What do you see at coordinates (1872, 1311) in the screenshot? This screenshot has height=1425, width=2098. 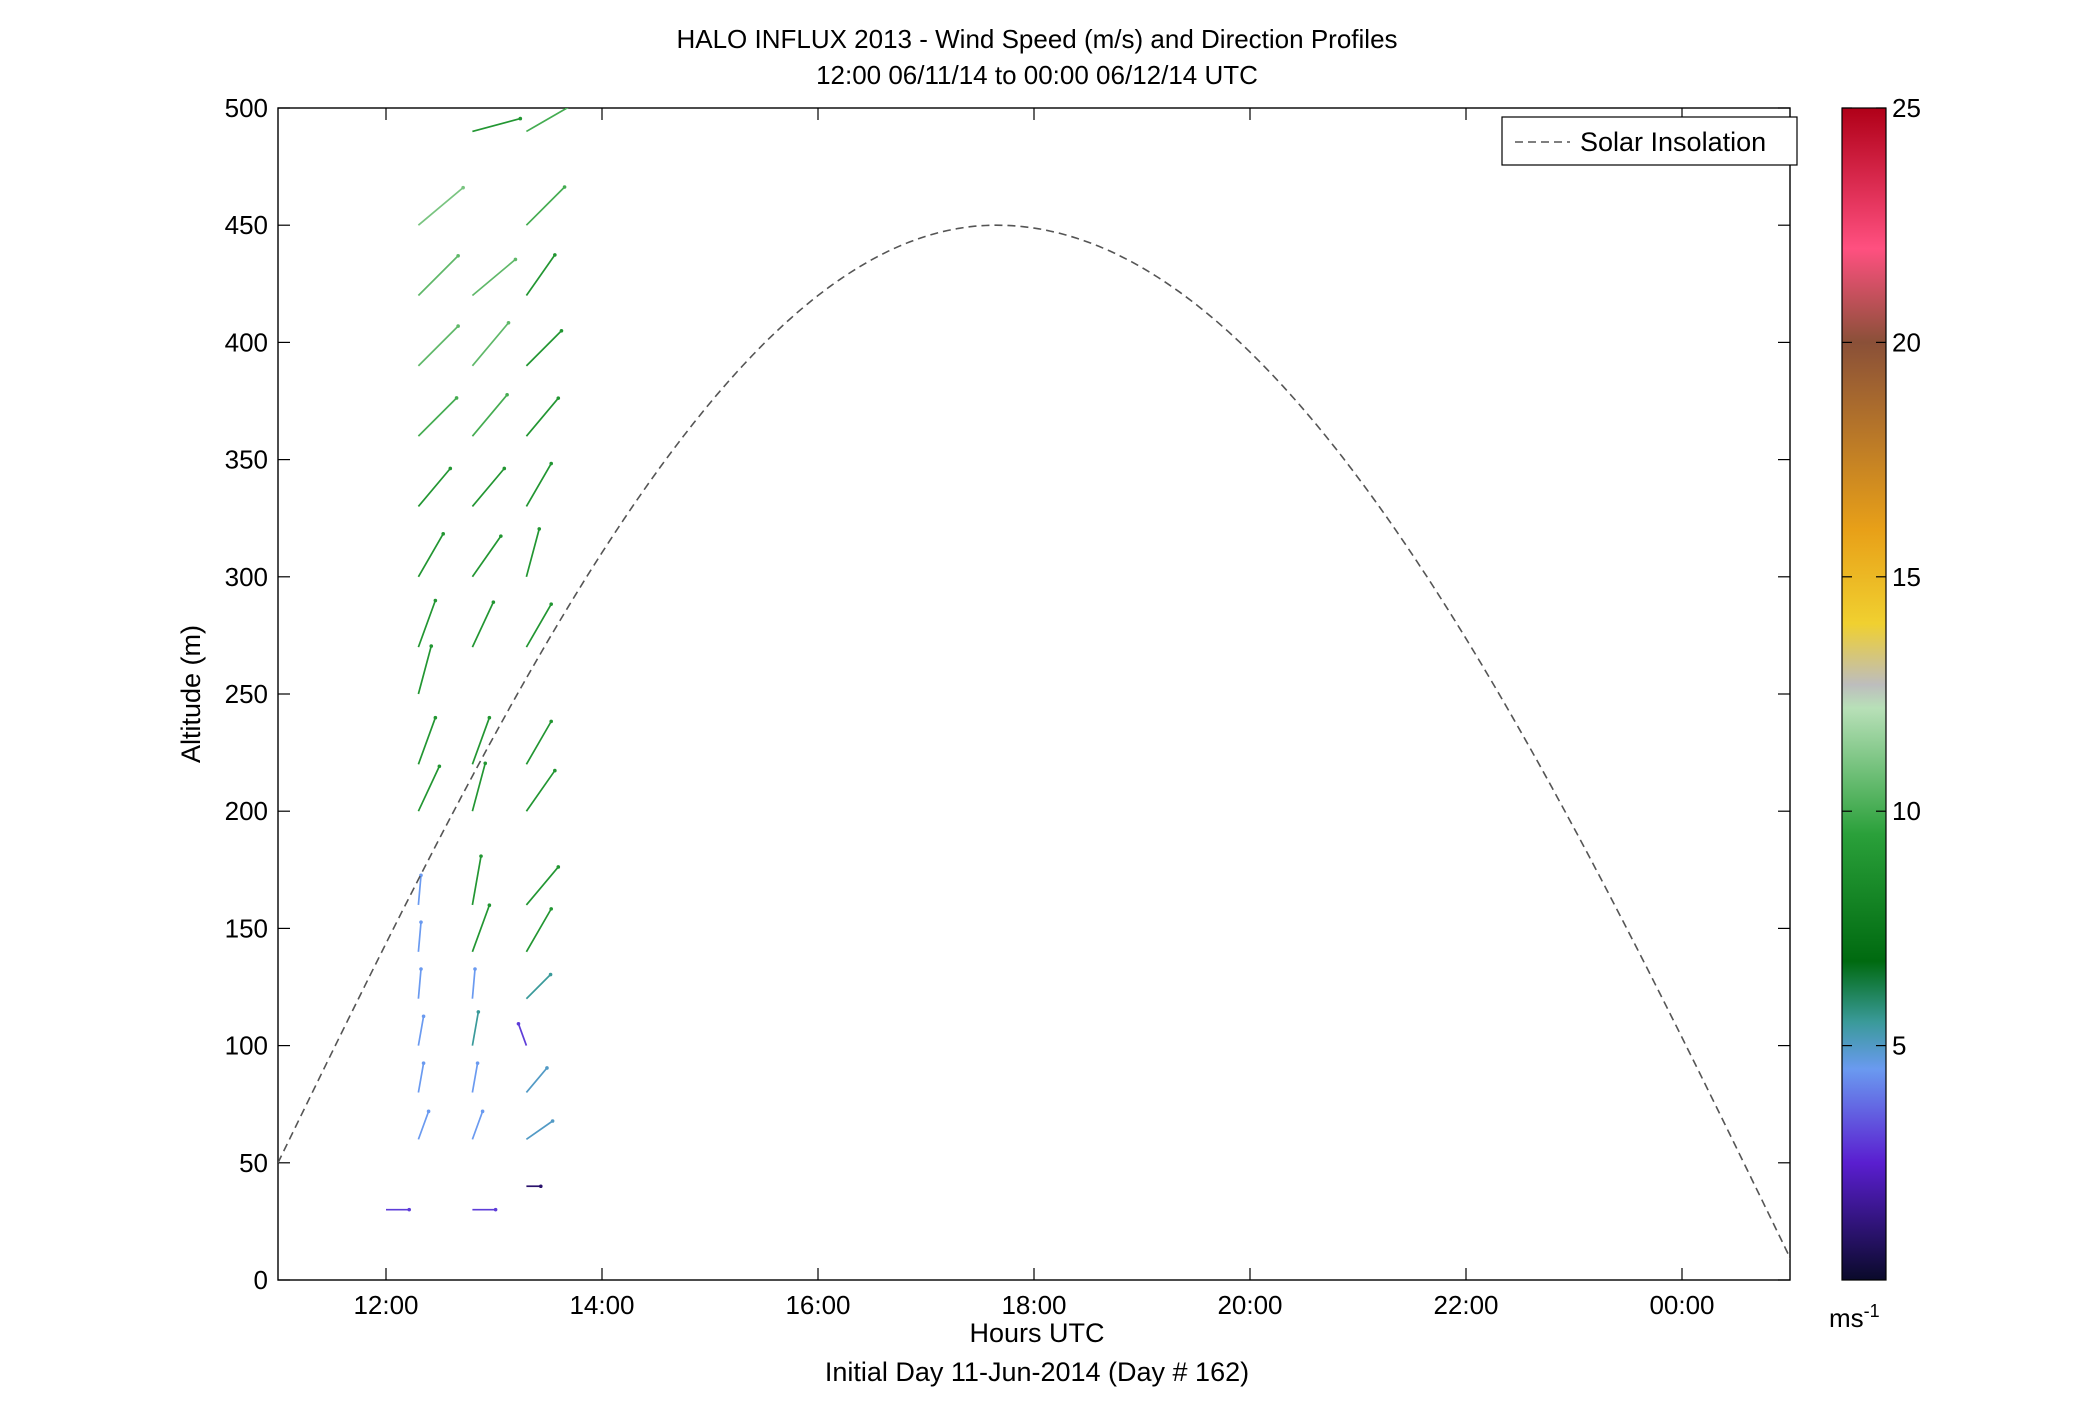 I see `colorbar-unit-exp: -1` at bounding box center [1872, 1311].